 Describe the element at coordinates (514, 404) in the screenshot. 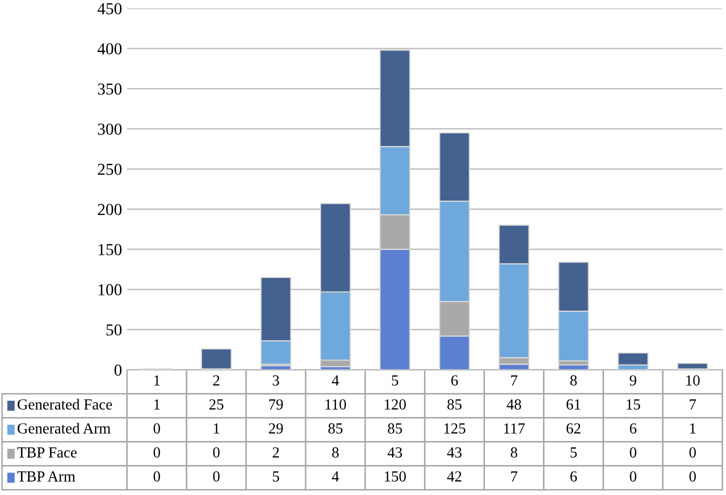

I see `data-label: 48` at that location.